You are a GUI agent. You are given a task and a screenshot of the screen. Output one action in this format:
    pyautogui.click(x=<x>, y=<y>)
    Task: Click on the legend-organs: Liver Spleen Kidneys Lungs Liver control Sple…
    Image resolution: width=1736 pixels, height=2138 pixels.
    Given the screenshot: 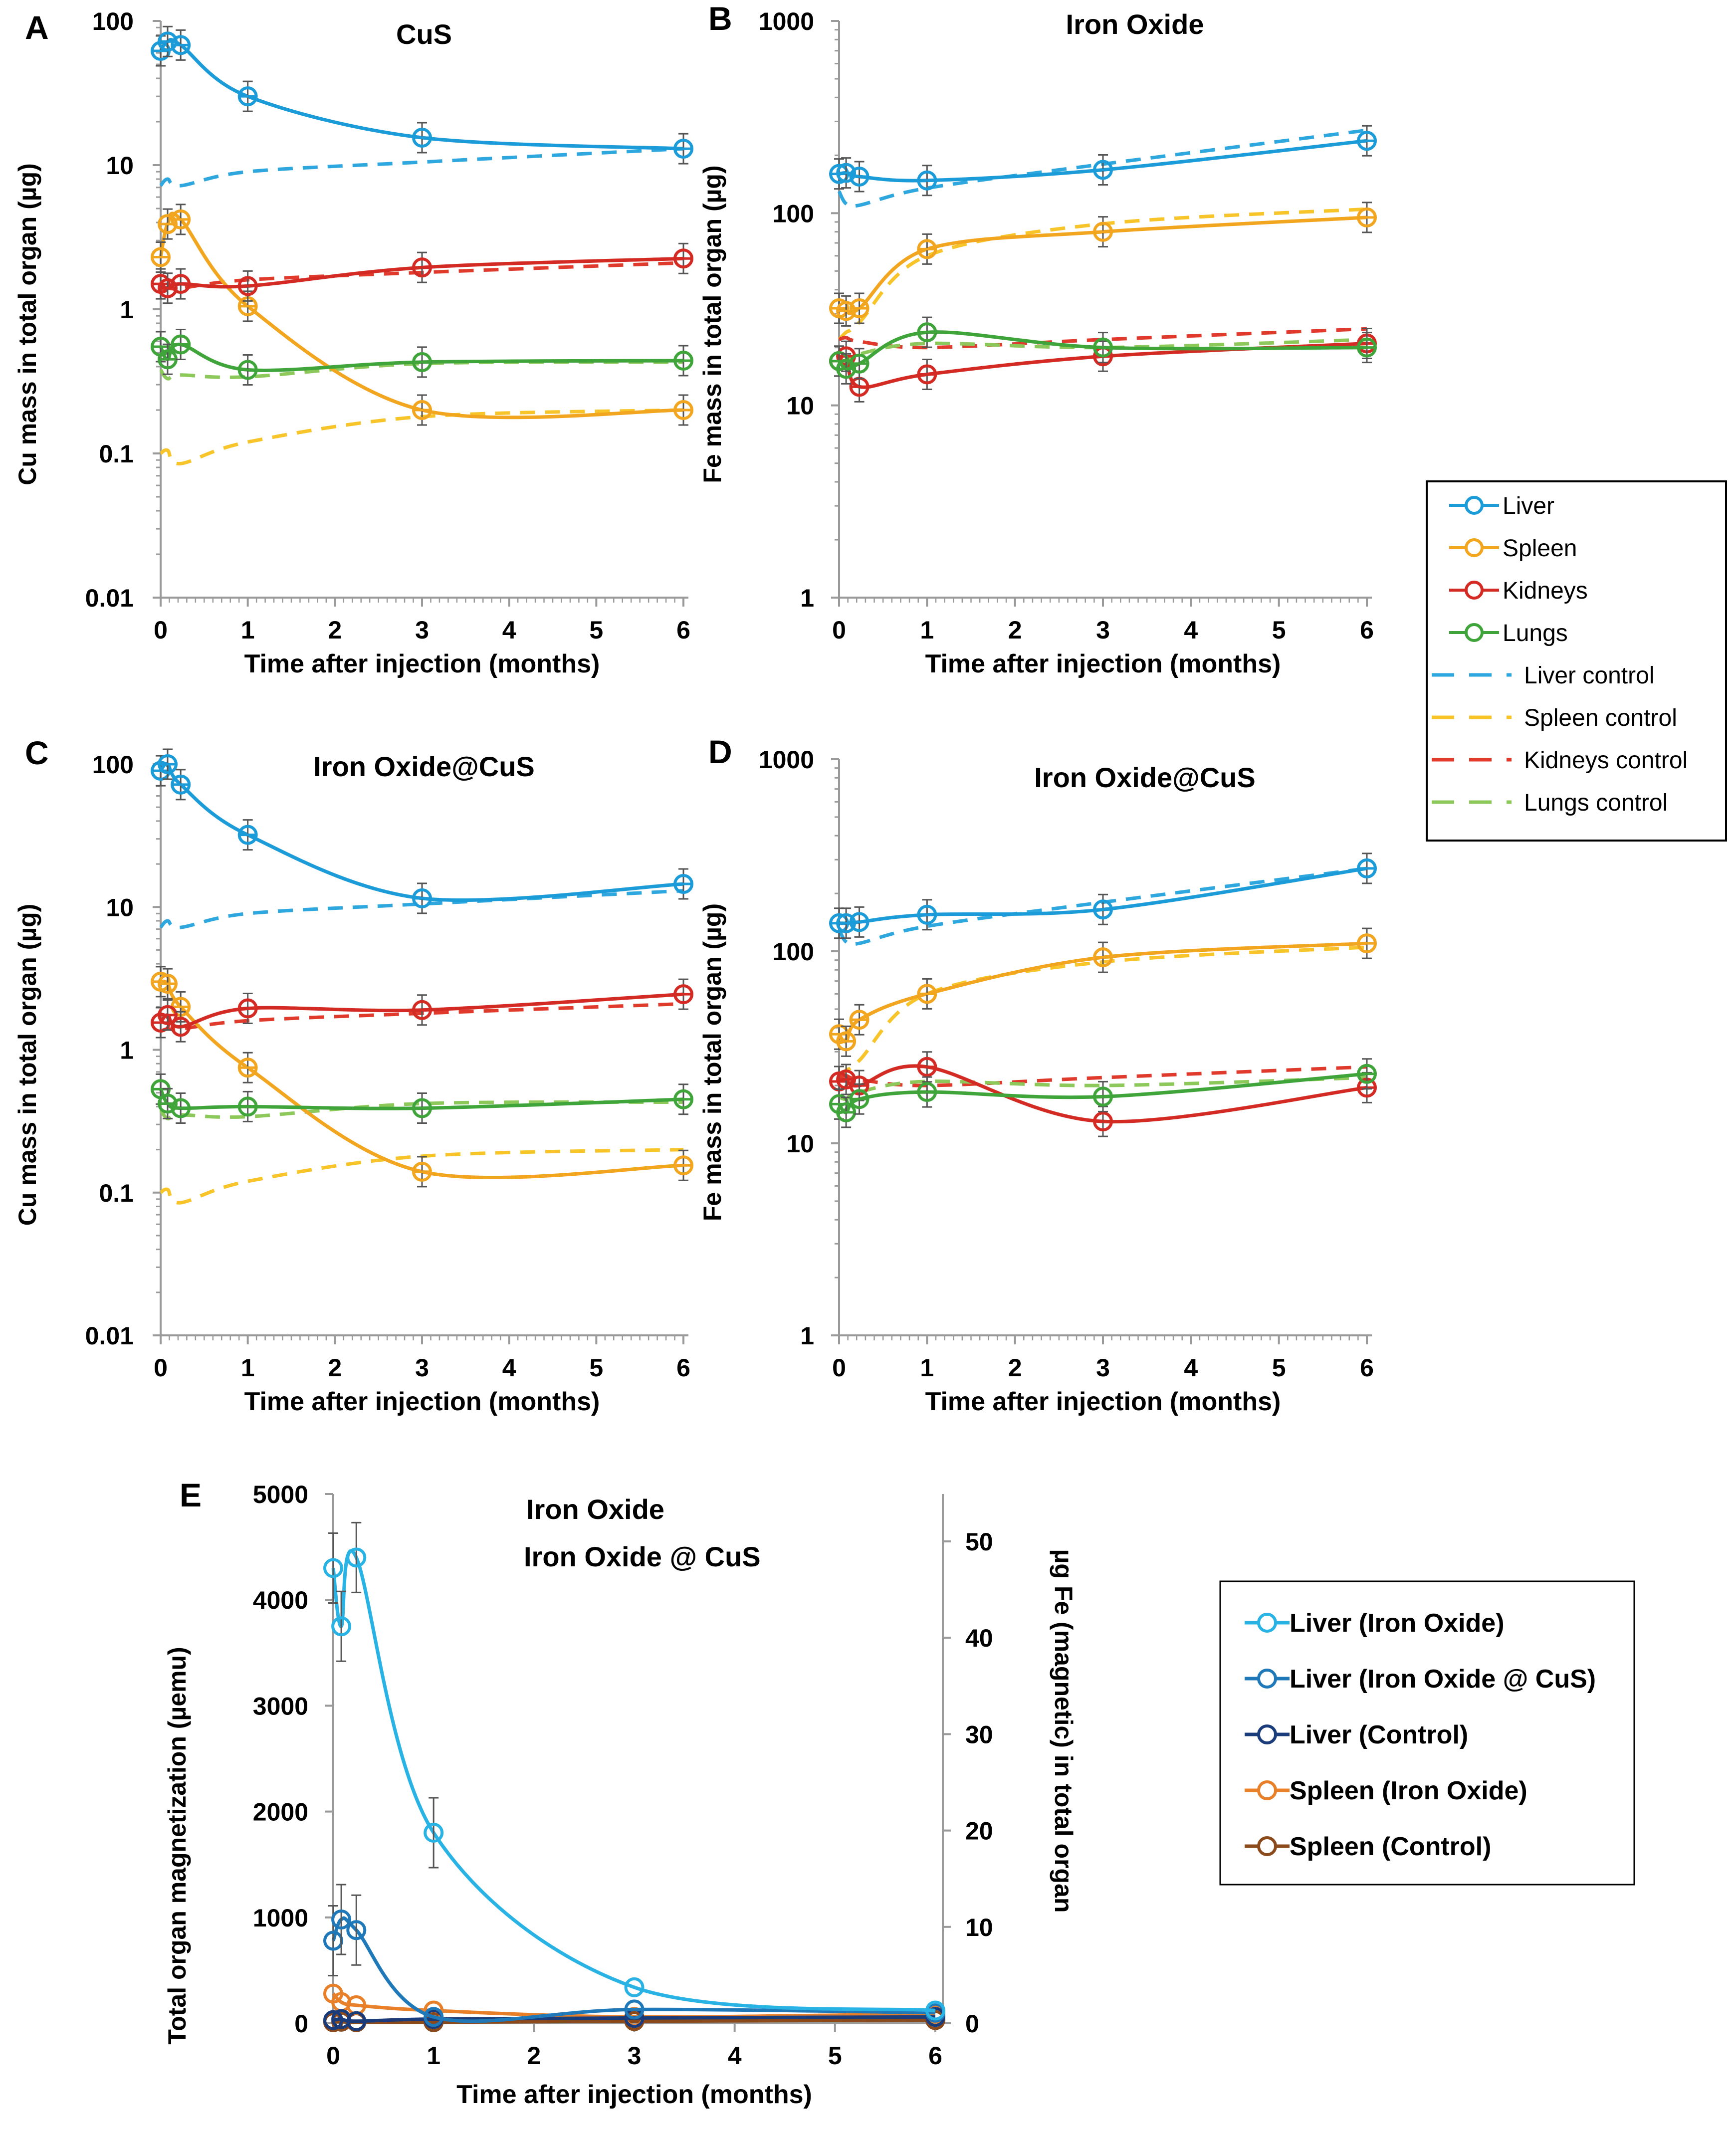 What is the action you would take?
    pyautogui.click(x=1576, y=661)
    